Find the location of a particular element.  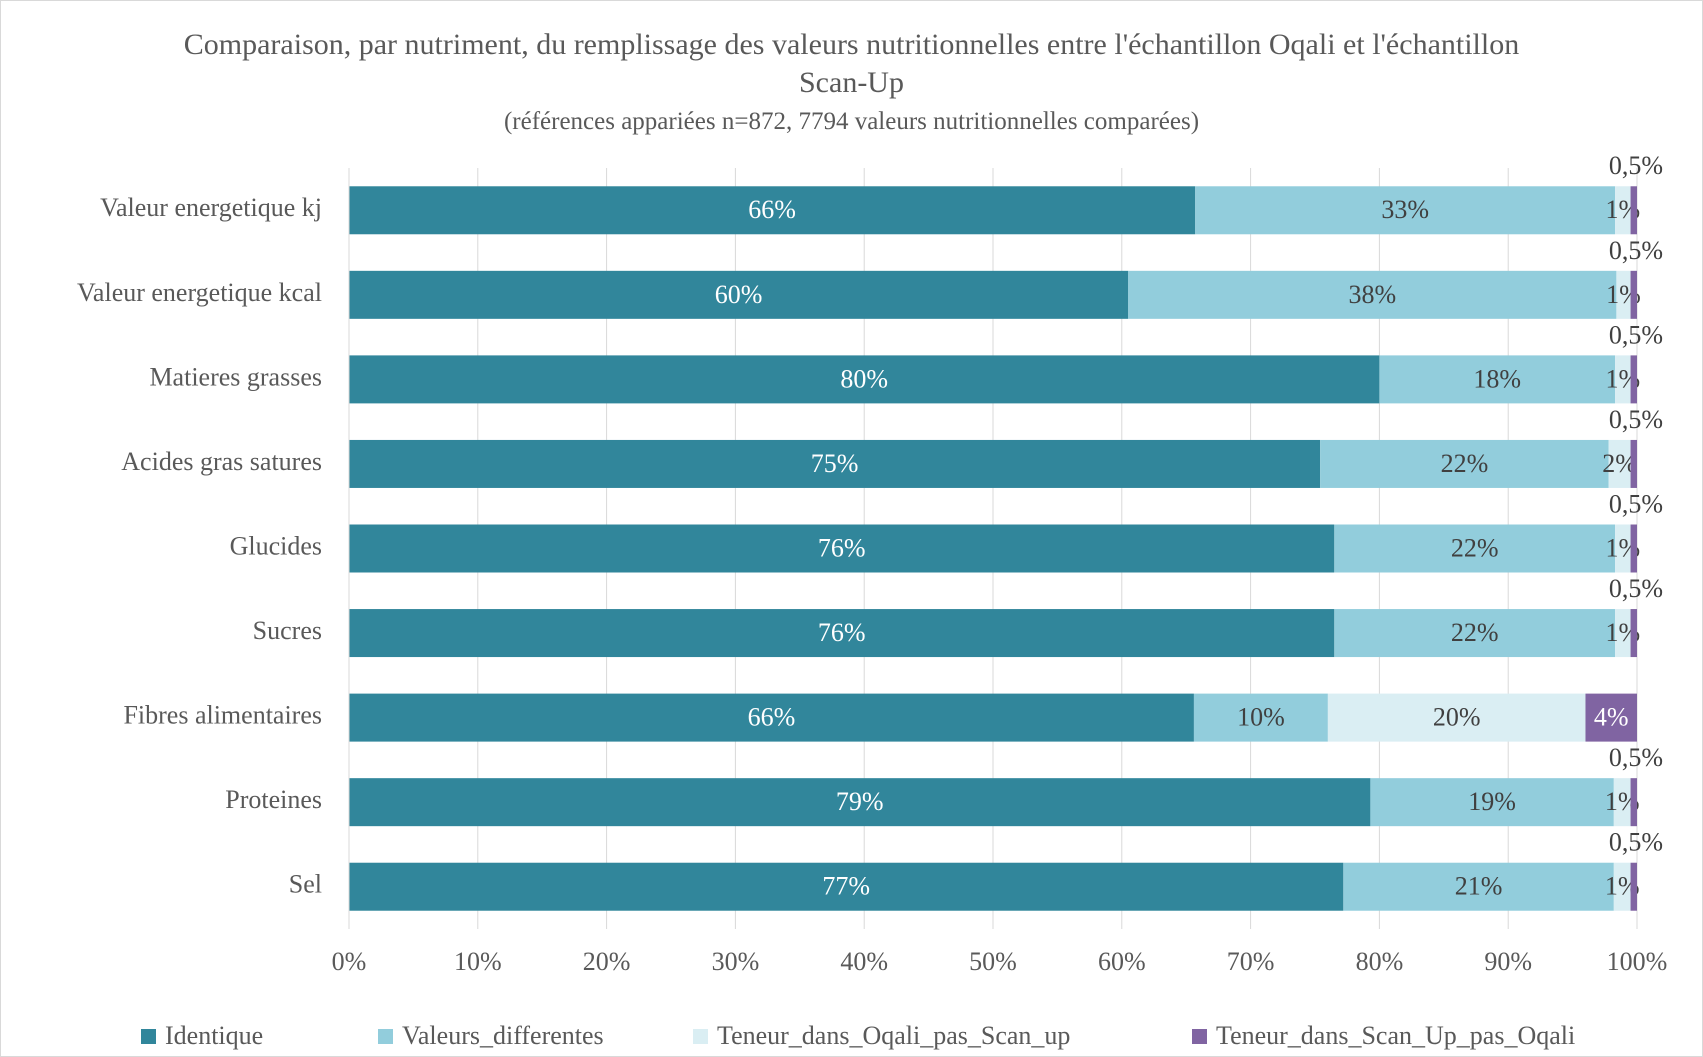

data-label: 18% is located at coordinates (1497, 378).